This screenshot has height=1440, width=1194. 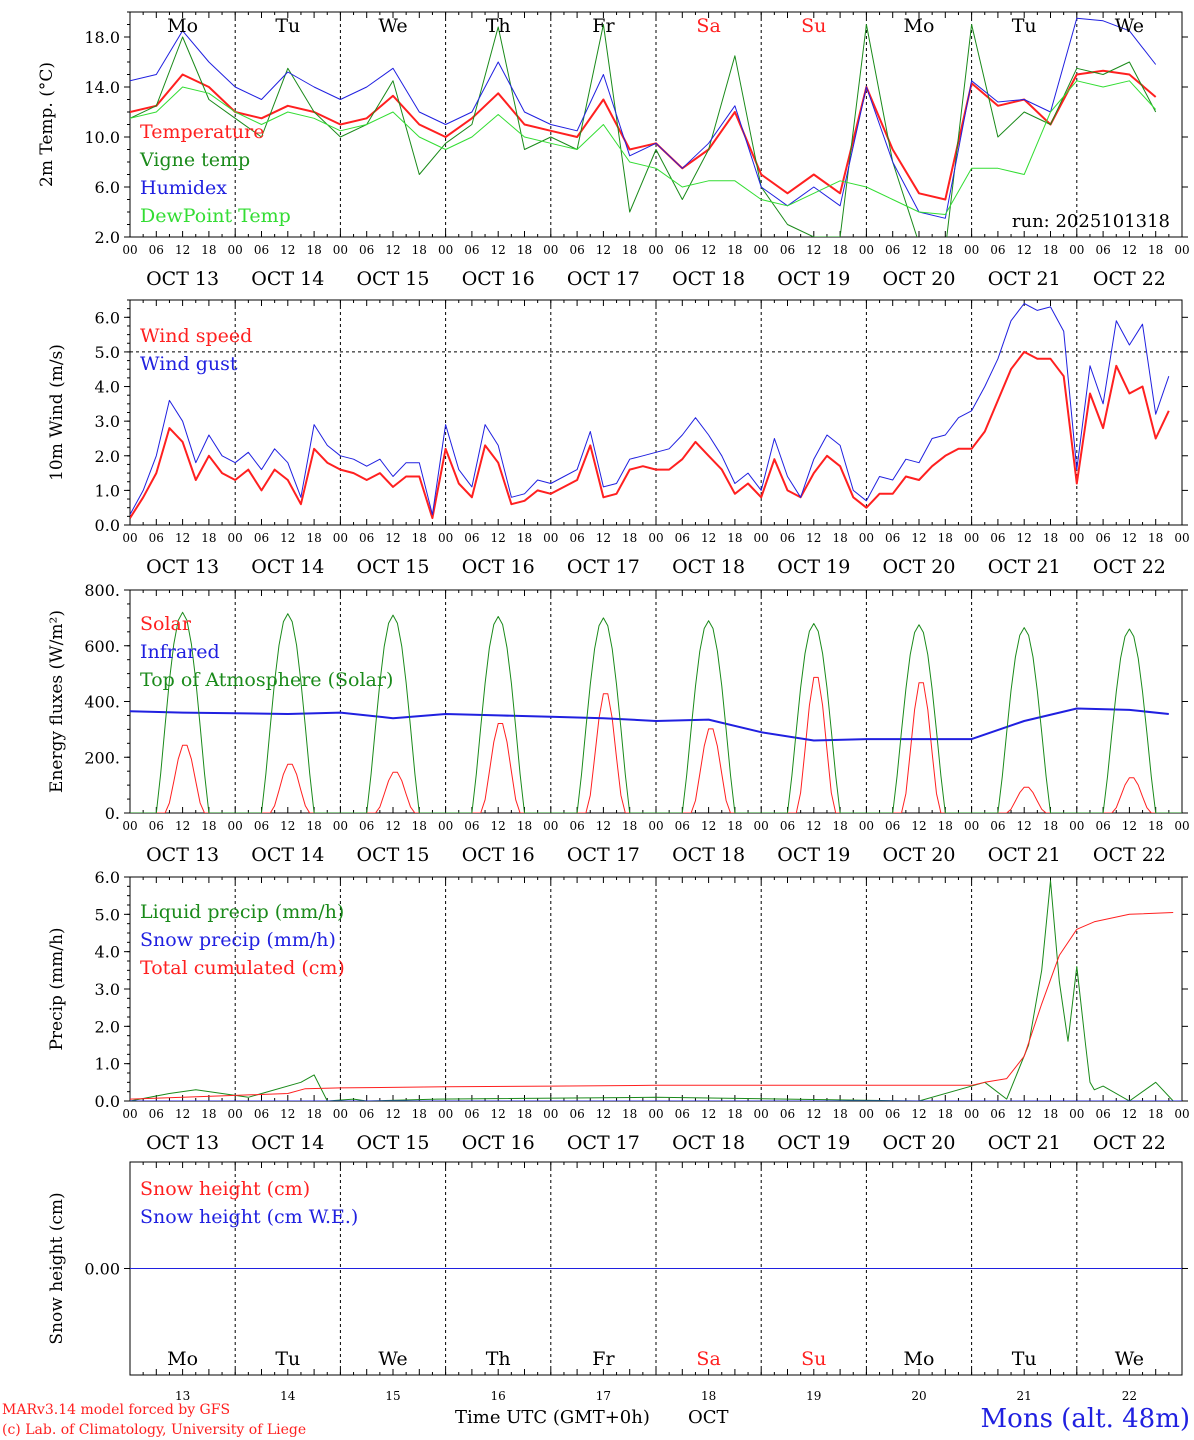 What do you see at coordinates (1085, 1419) in the screenshot?
I see `location-label: Mons (alt. 48m)` at bounding box center [1085, 1419].